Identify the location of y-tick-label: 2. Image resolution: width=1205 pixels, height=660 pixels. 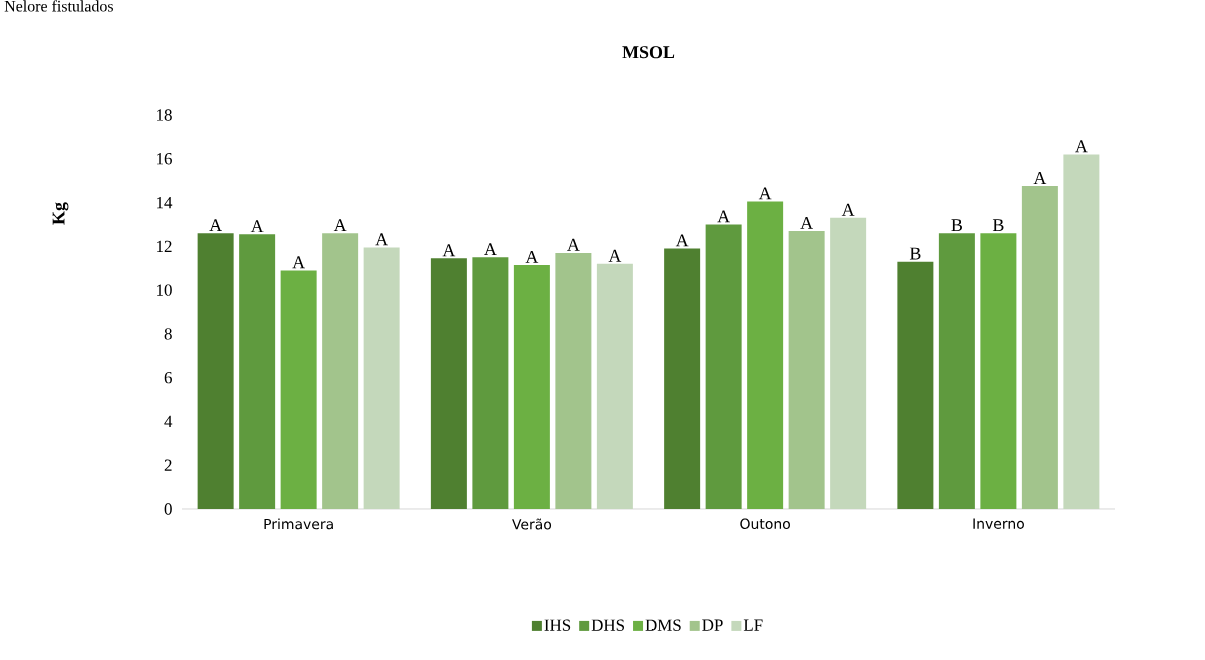
(168, 465).